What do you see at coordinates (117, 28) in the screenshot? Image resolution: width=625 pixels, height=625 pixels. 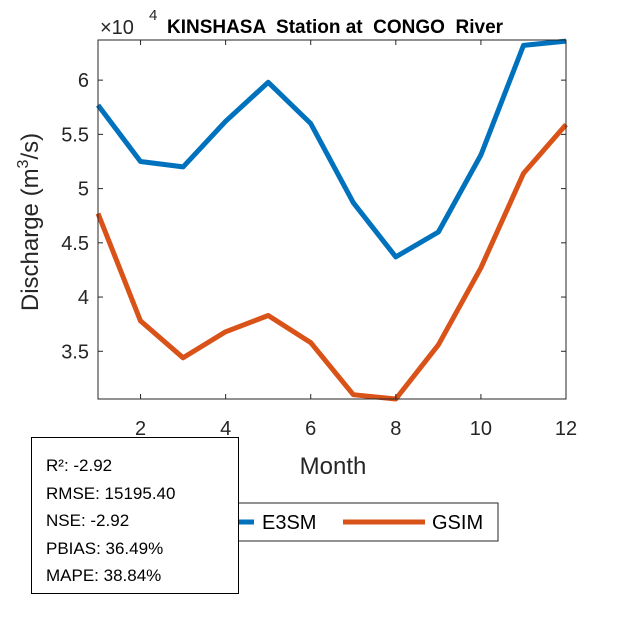 I see `y-multiplier: ×10` at bounding box center [117, 28].